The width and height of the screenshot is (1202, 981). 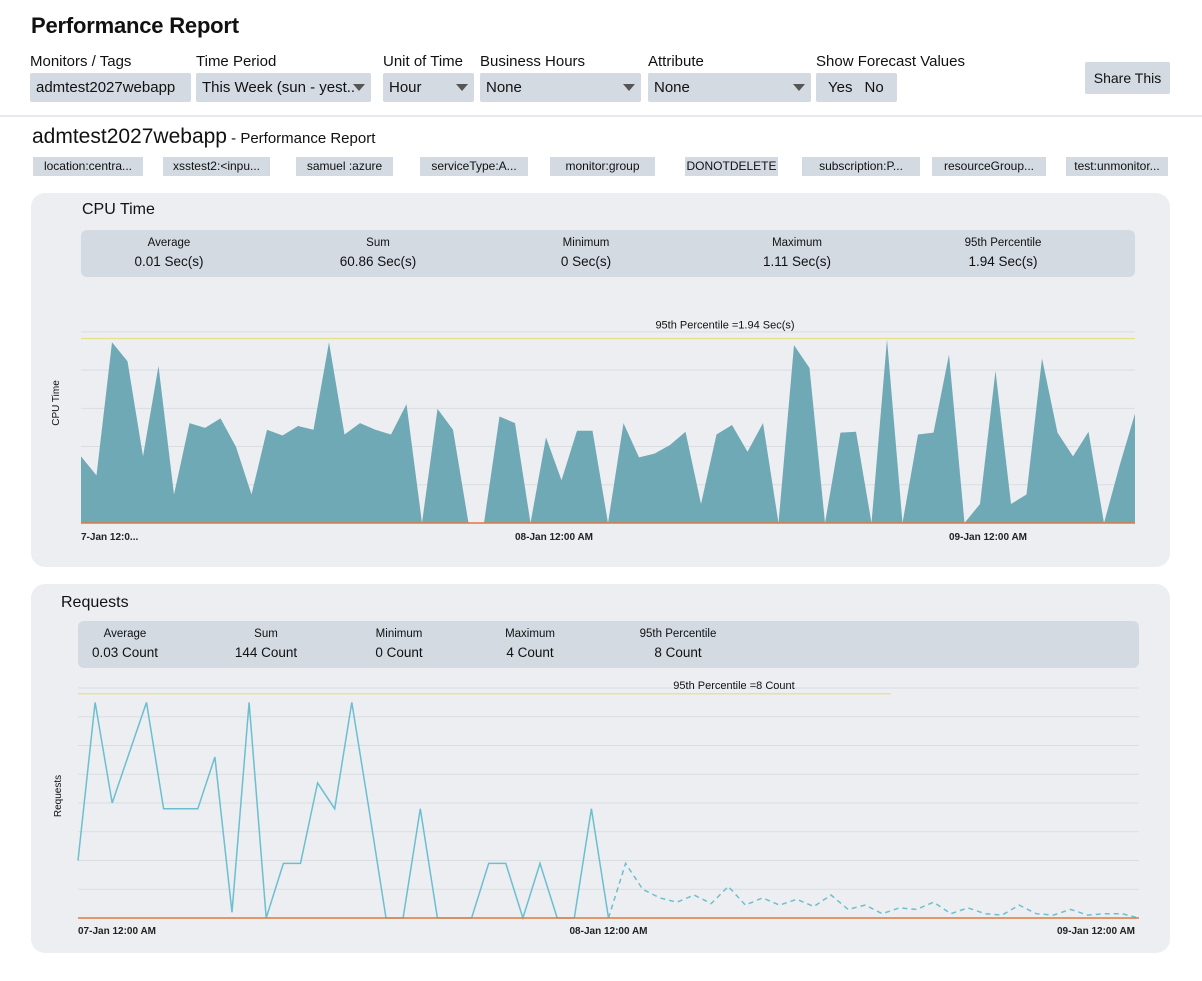 What do you see at coordinates (266, 644) in the screenshot?
I see `stat-sum: Sum 144 Count` at bounding box center [266, 644].